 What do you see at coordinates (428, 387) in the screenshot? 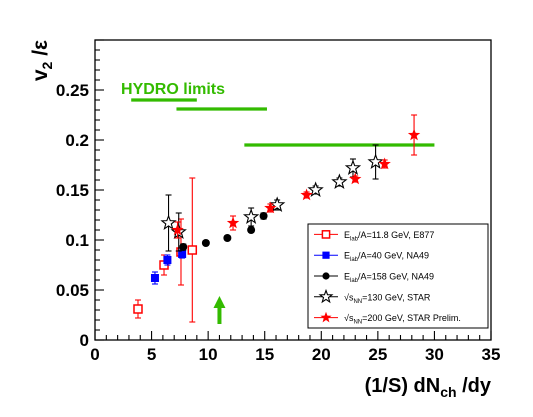
I see `x-axis-title: (1/S) dNch /dy` at bounding box center [428, 387].